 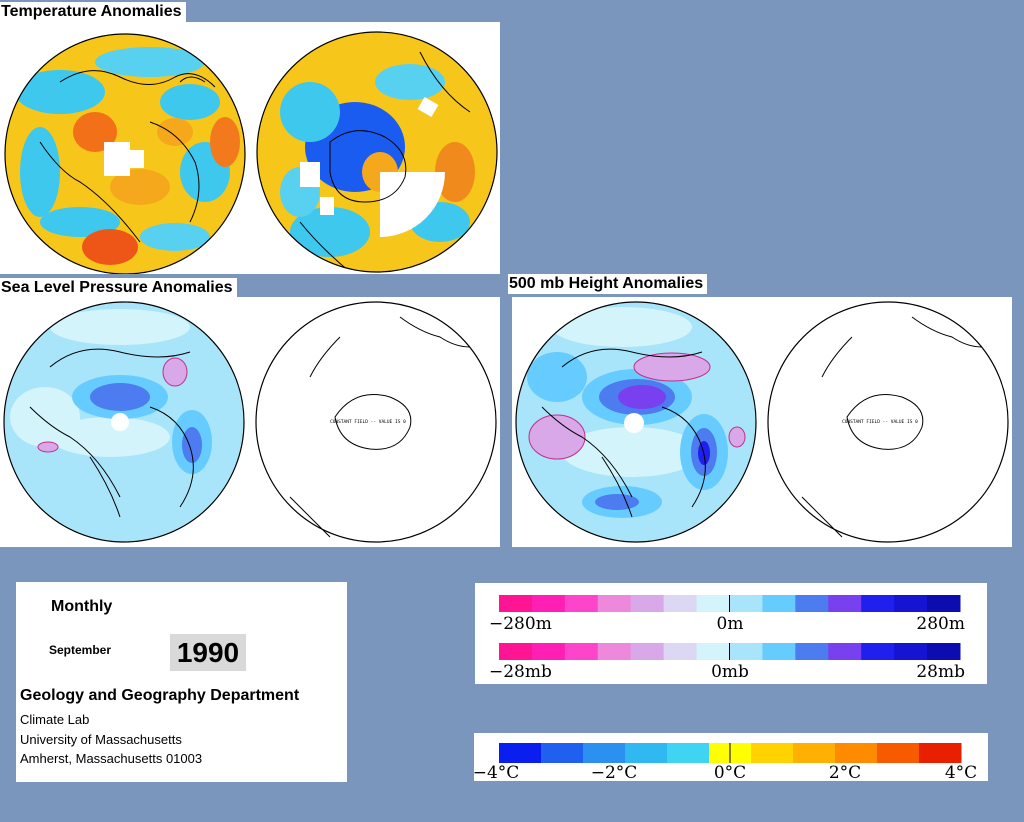 What do you see at coordinates (727, 638) in the screenshot?
I see `anomaly-colorbars: −280m 0m 280m −28mb 0mb 28mb` at bounding box center [727, 638].